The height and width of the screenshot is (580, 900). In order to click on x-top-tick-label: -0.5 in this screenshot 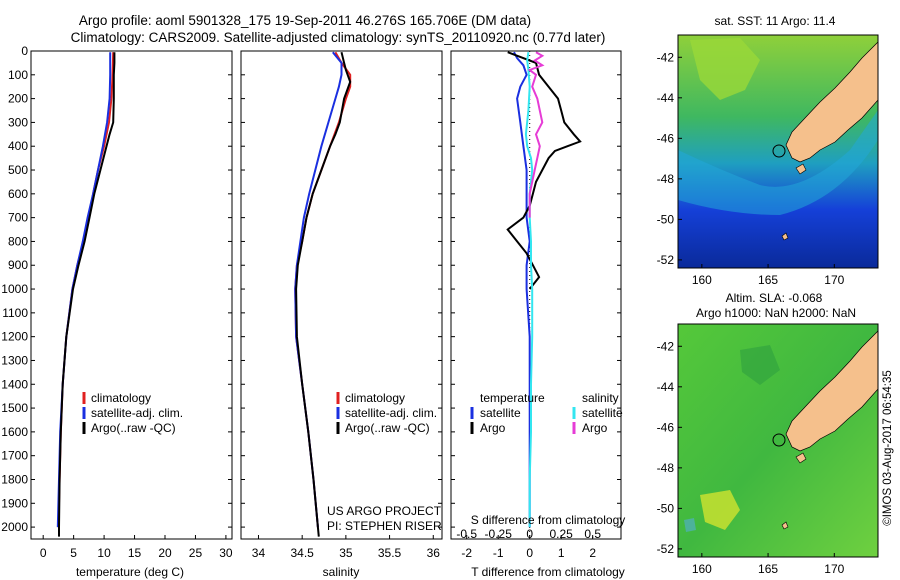, I will do `click(466, 534)`.